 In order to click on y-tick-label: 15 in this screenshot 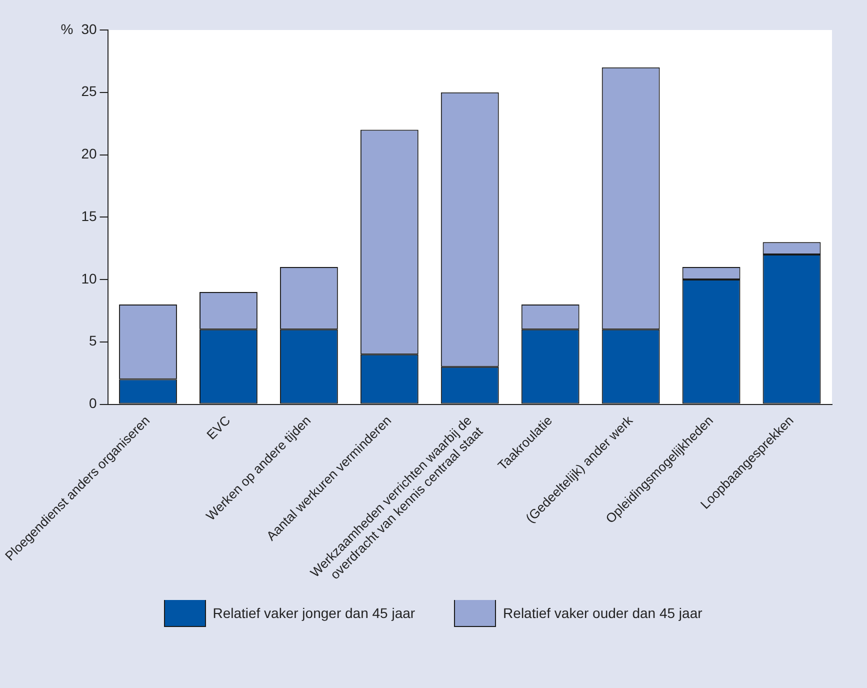, I will do `click(89, 216)`.